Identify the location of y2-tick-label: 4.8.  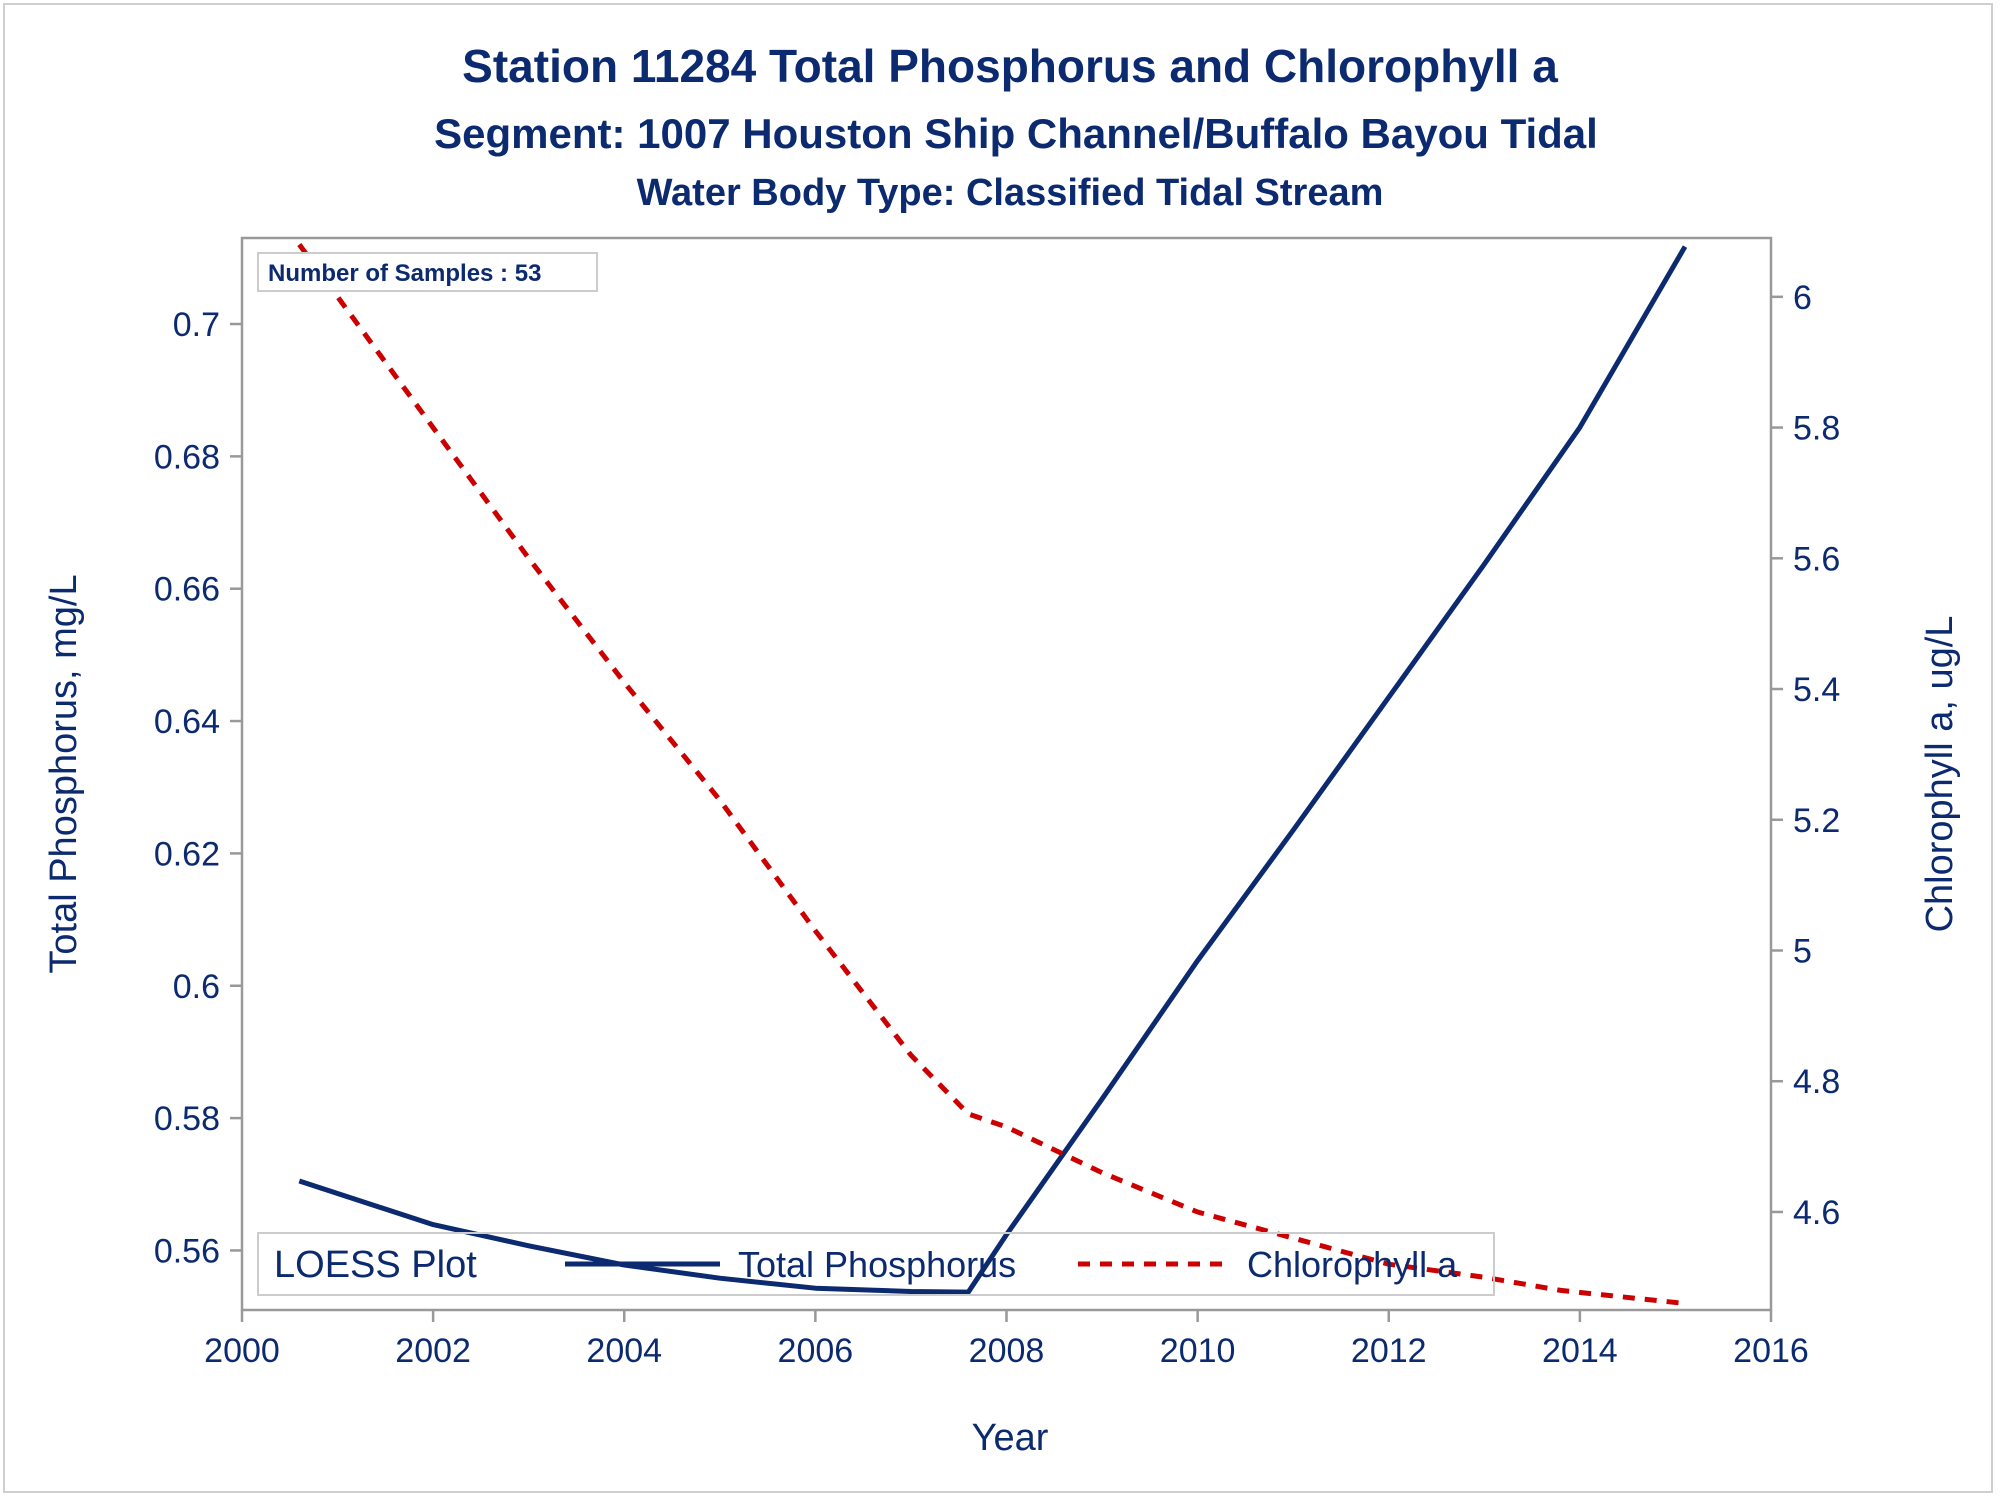
(1816, 1082).